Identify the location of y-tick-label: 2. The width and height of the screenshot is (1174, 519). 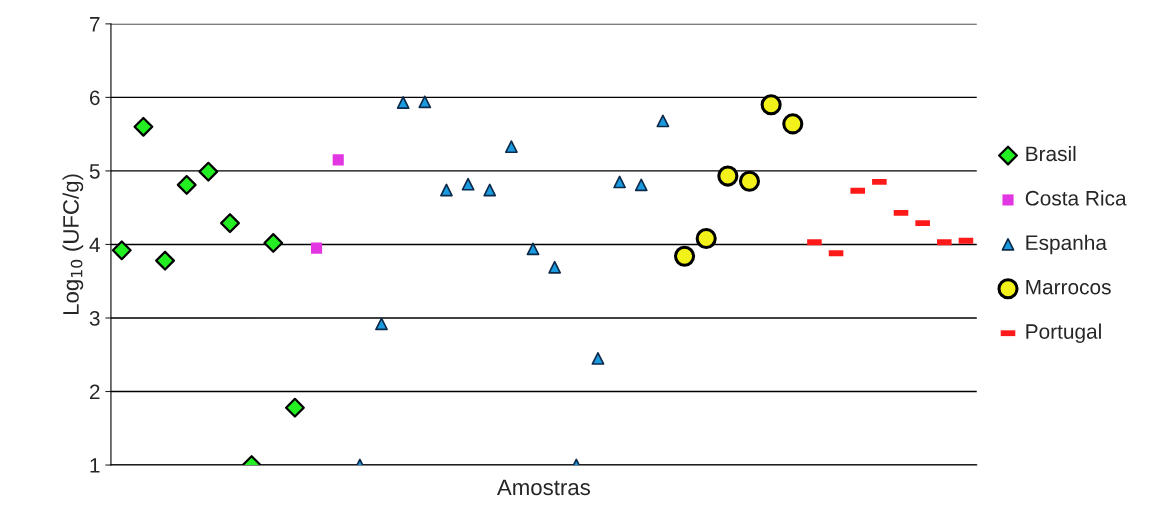
(94, 392).